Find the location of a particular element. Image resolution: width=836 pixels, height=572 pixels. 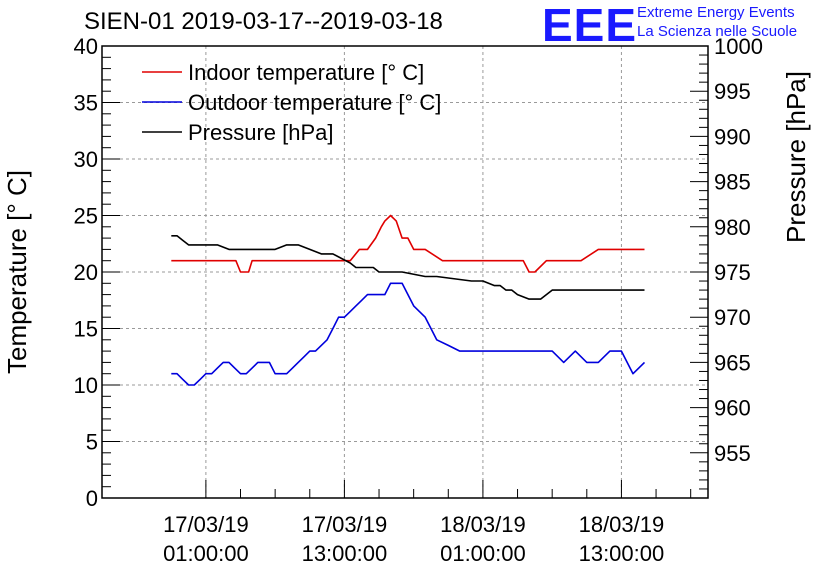

logo-line-1: Extreme Energy Events is located at coordinates (716, 12).